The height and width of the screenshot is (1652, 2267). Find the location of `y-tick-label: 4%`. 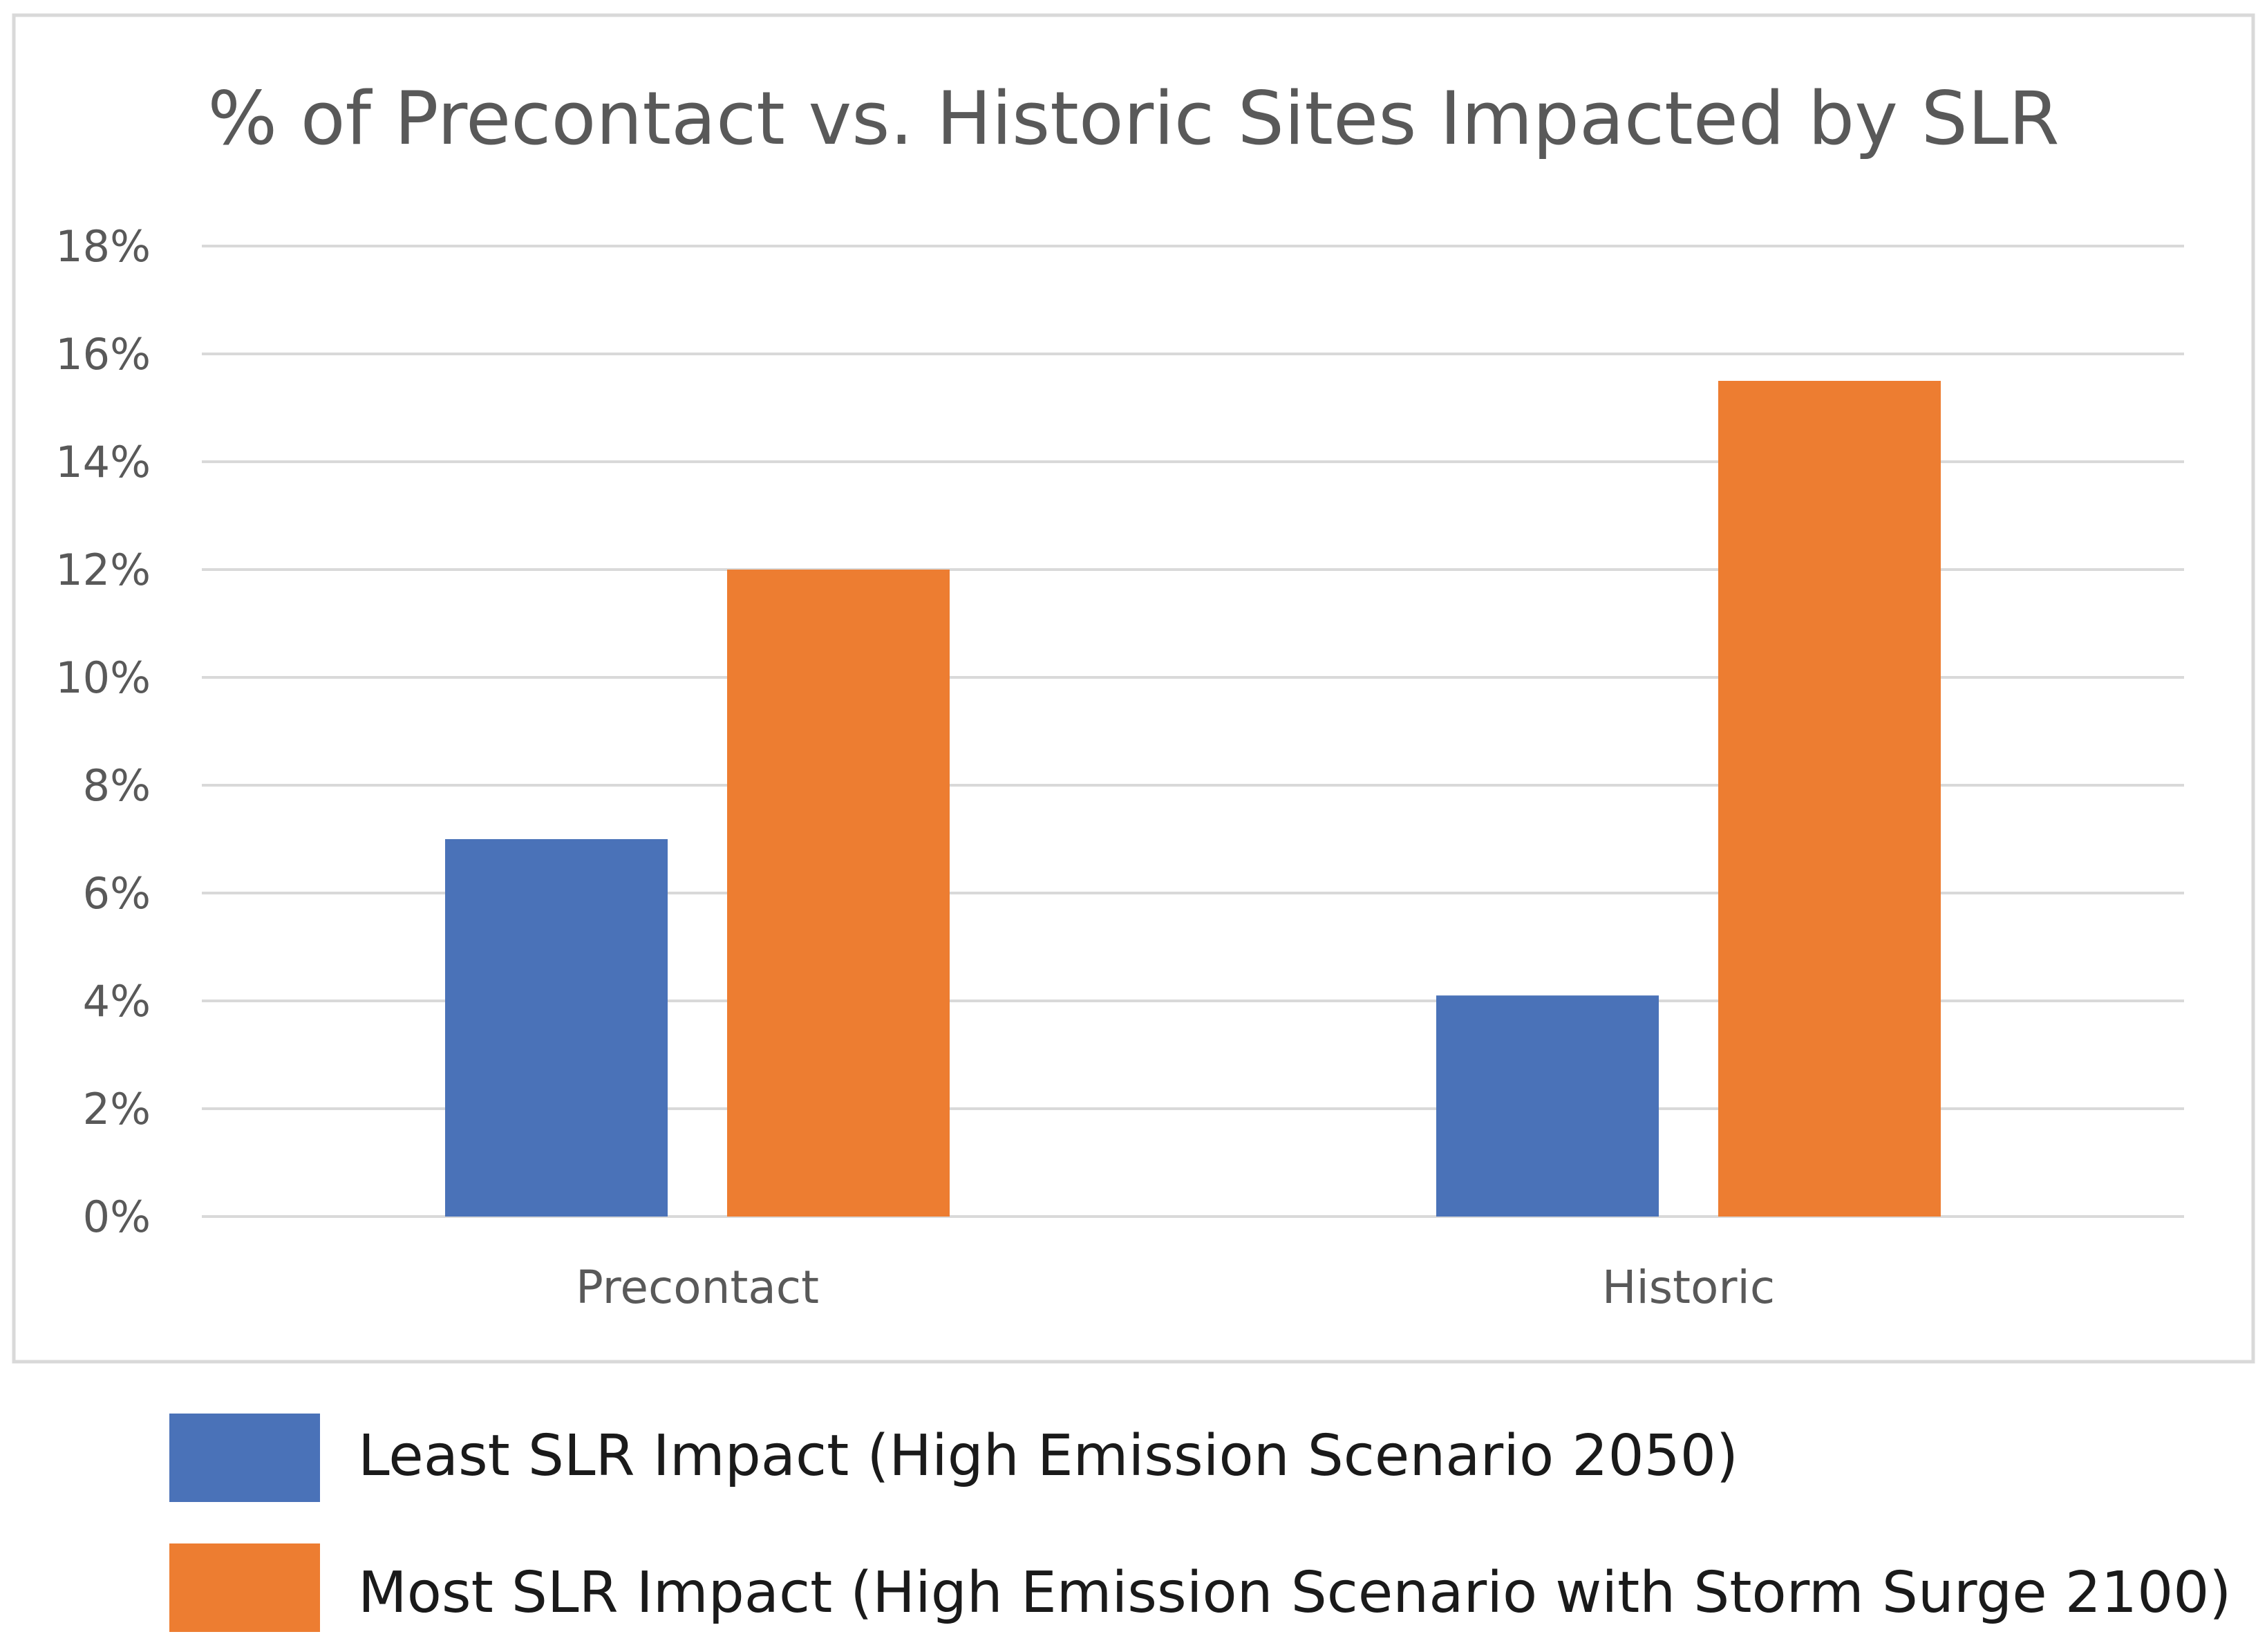

y-tick-label: 4% is located at coordinates (117, 1001).